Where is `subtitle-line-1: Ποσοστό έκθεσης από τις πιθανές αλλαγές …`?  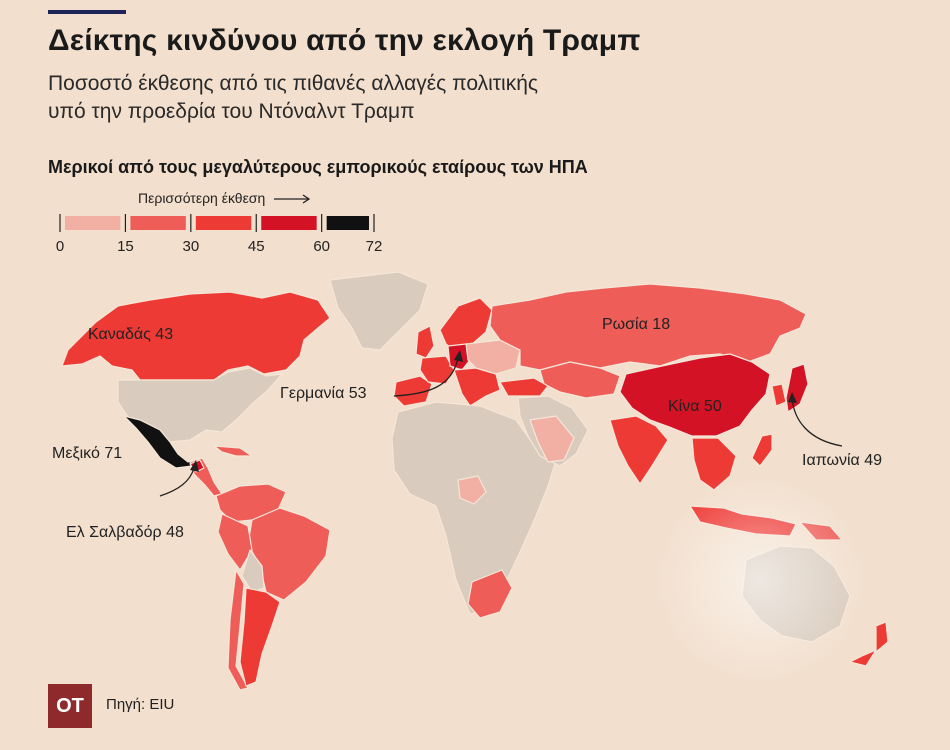 subtitle-line-1: Ποσοστό έκθεσης από τις πιθανές αλλαγές … is located at coordinates (293, 83).